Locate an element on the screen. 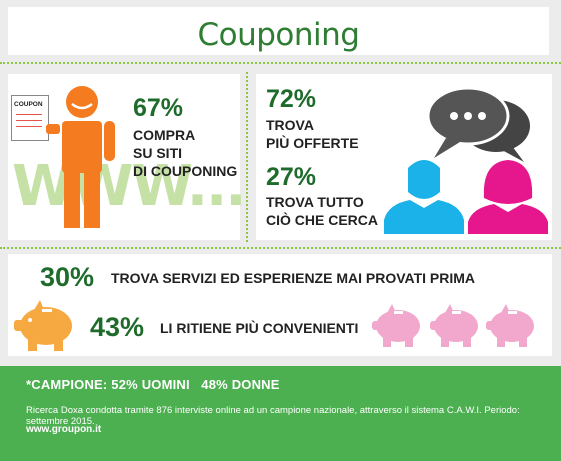  stat1-line1: COMPRA is located at coordinates (164, 135).